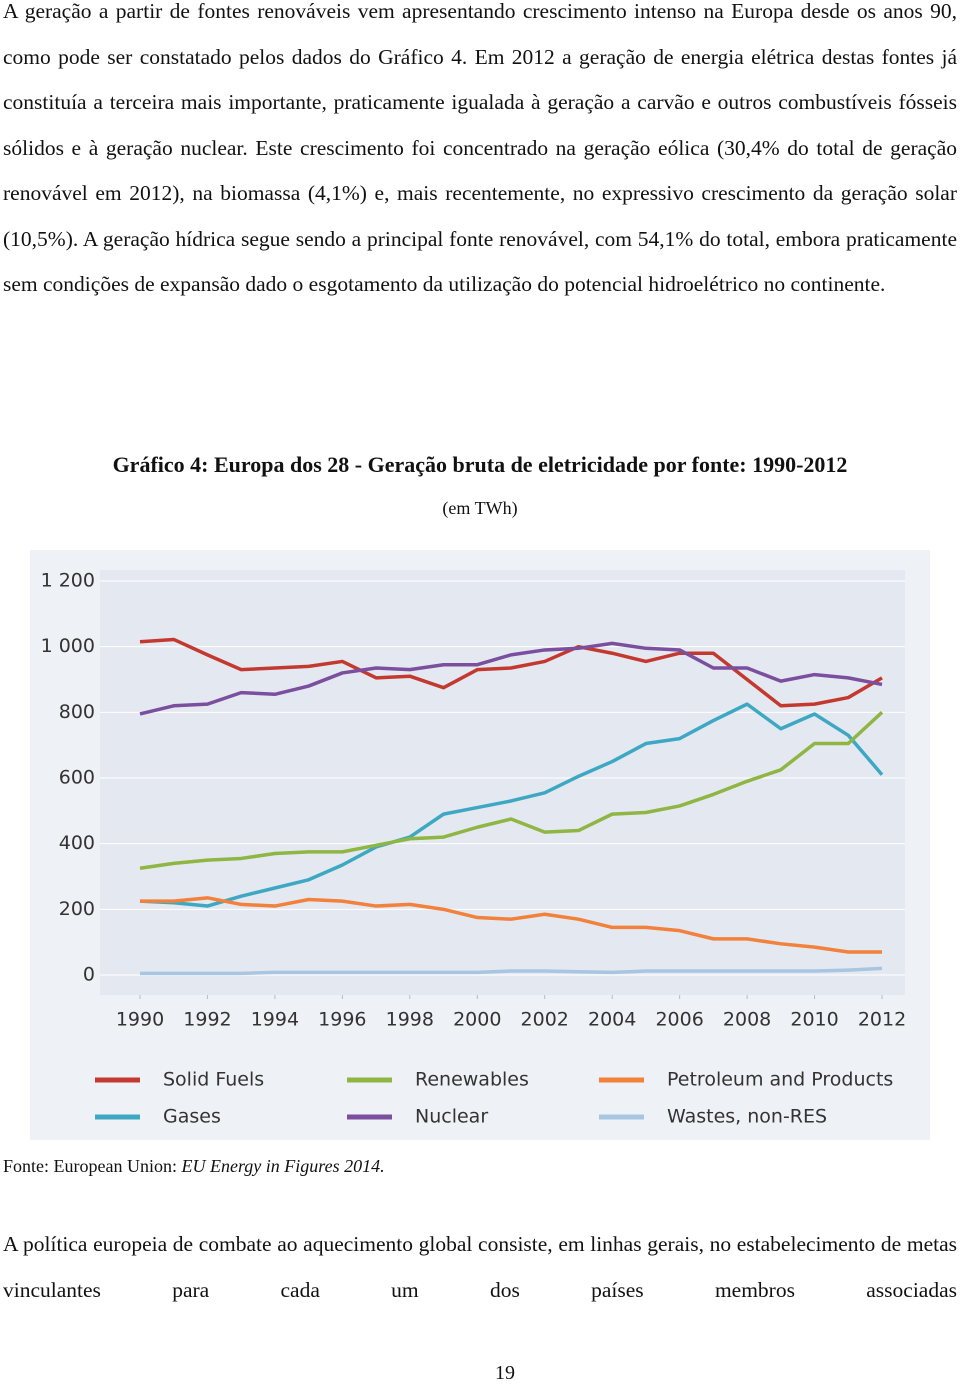 The width and height of the screenshot is (960, 1385). I want to click on y-tick-label: 1 200, so click(68, 581).